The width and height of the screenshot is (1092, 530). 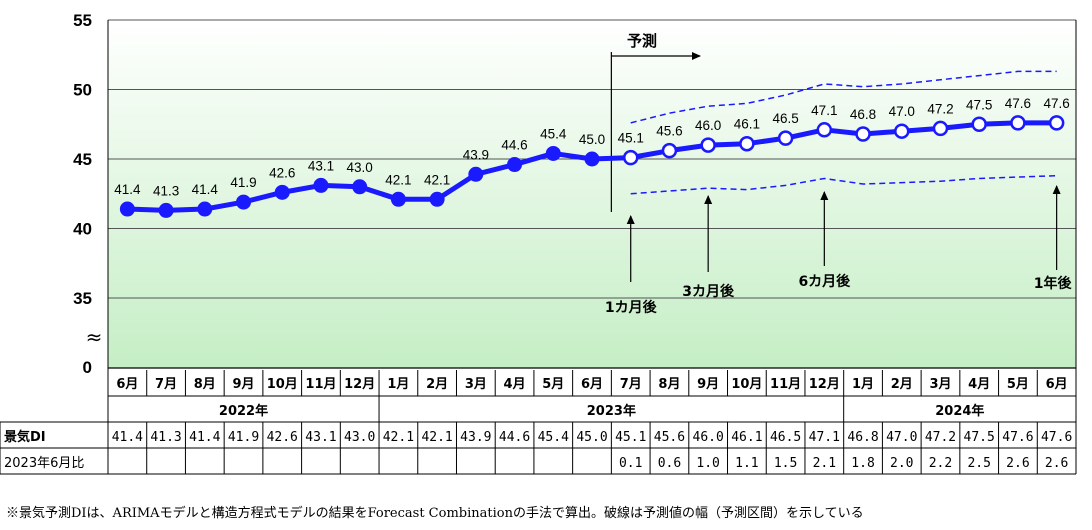 What do you see at coordinates (902, 111) in the screenshot?
I see `point-label-20: 47.0` at bounding box center [902, 111].